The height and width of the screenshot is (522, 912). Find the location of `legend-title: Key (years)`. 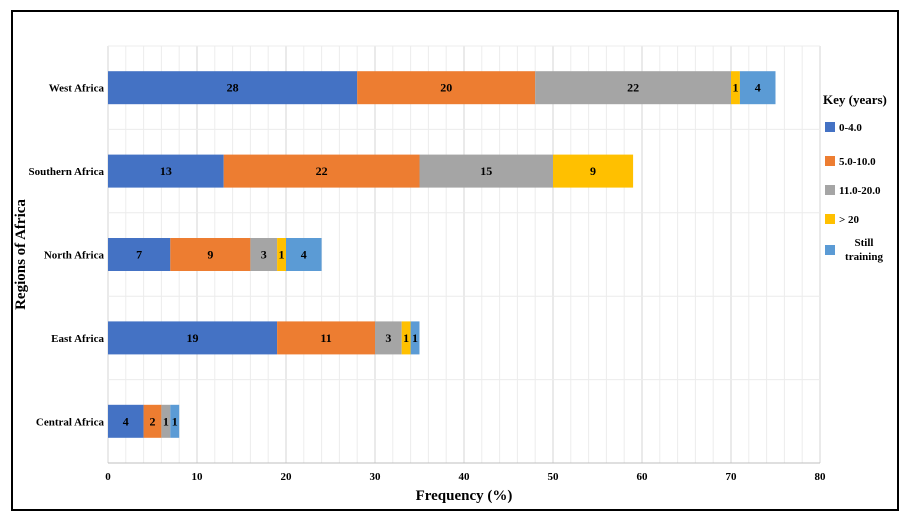

legend-title: Key (years) is located at coordinates (855, 99).